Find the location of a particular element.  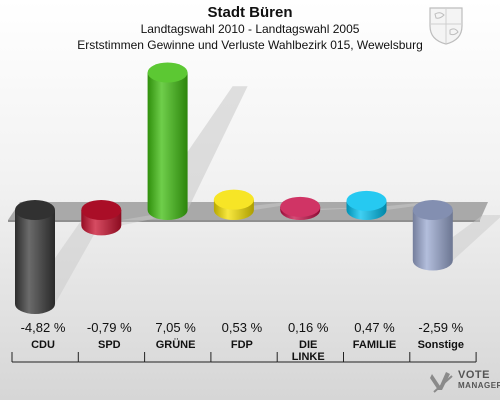

watermark-line-1: VOTE is located at coordinates (474, 375).